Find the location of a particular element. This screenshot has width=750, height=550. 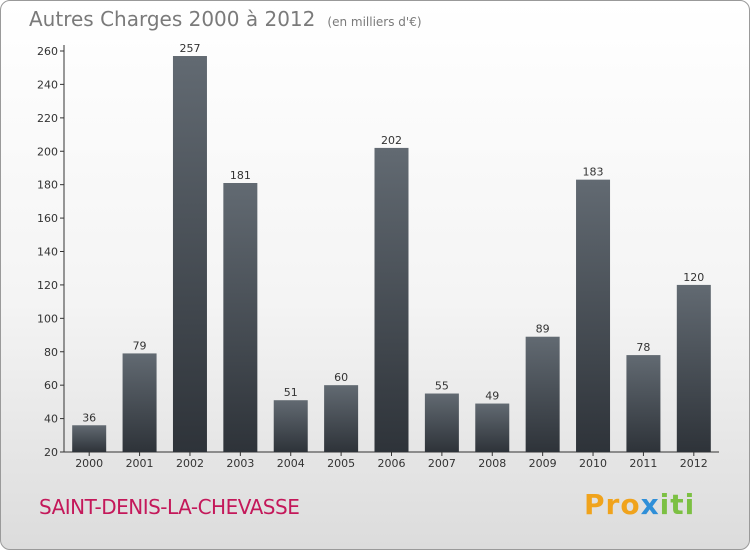

city-name: SAINT-DENIS-LA-CHEVASSE is located at coordinates (169, 507).